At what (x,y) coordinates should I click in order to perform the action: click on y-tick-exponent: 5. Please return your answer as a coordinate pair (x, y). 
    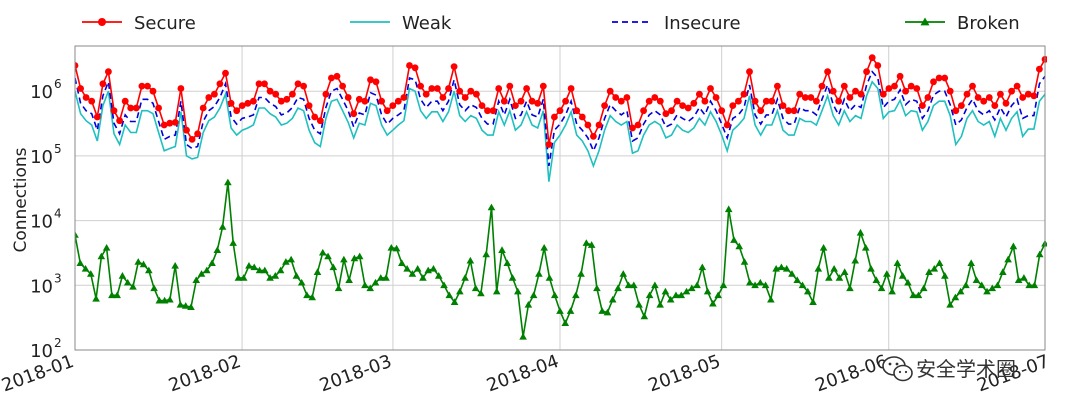
    Looking at the image, I should click on (58, 149).